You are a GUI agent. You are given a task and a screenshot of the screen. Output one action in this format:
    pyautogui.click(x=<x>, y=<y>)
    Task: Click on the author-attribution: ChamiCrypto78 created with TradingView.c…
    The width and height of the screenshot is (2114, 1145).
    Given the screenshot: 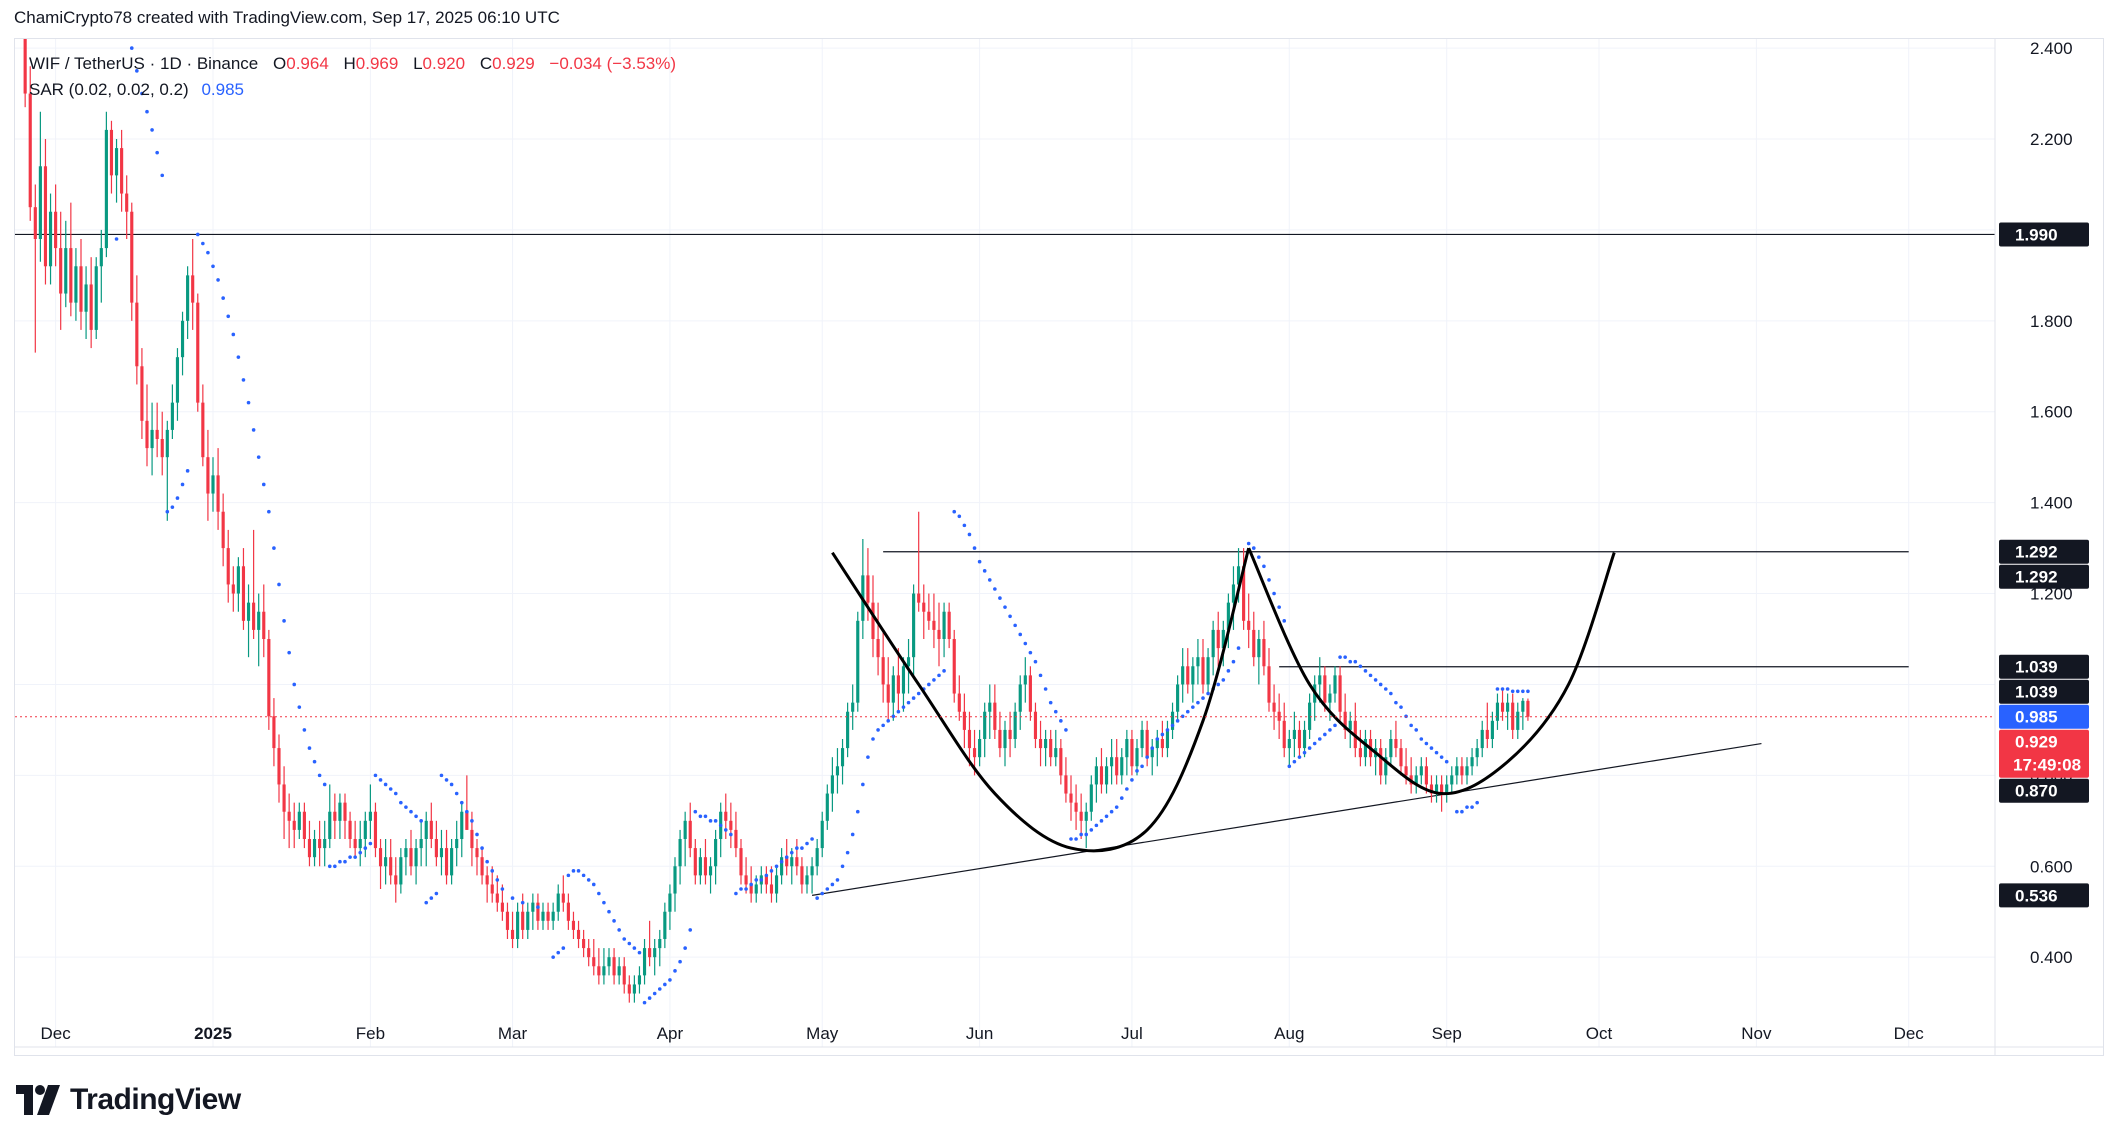 What is the action you would take?
    pyautogui.click(x=287, y=17)
    